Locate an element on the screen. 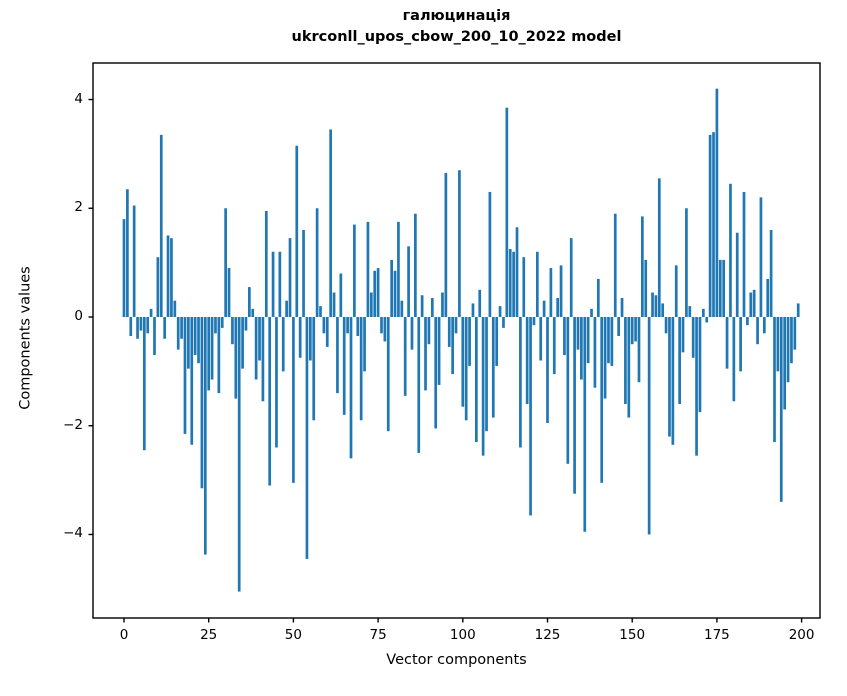  y-tick-label: −4 is located at coordinates (73, 533).